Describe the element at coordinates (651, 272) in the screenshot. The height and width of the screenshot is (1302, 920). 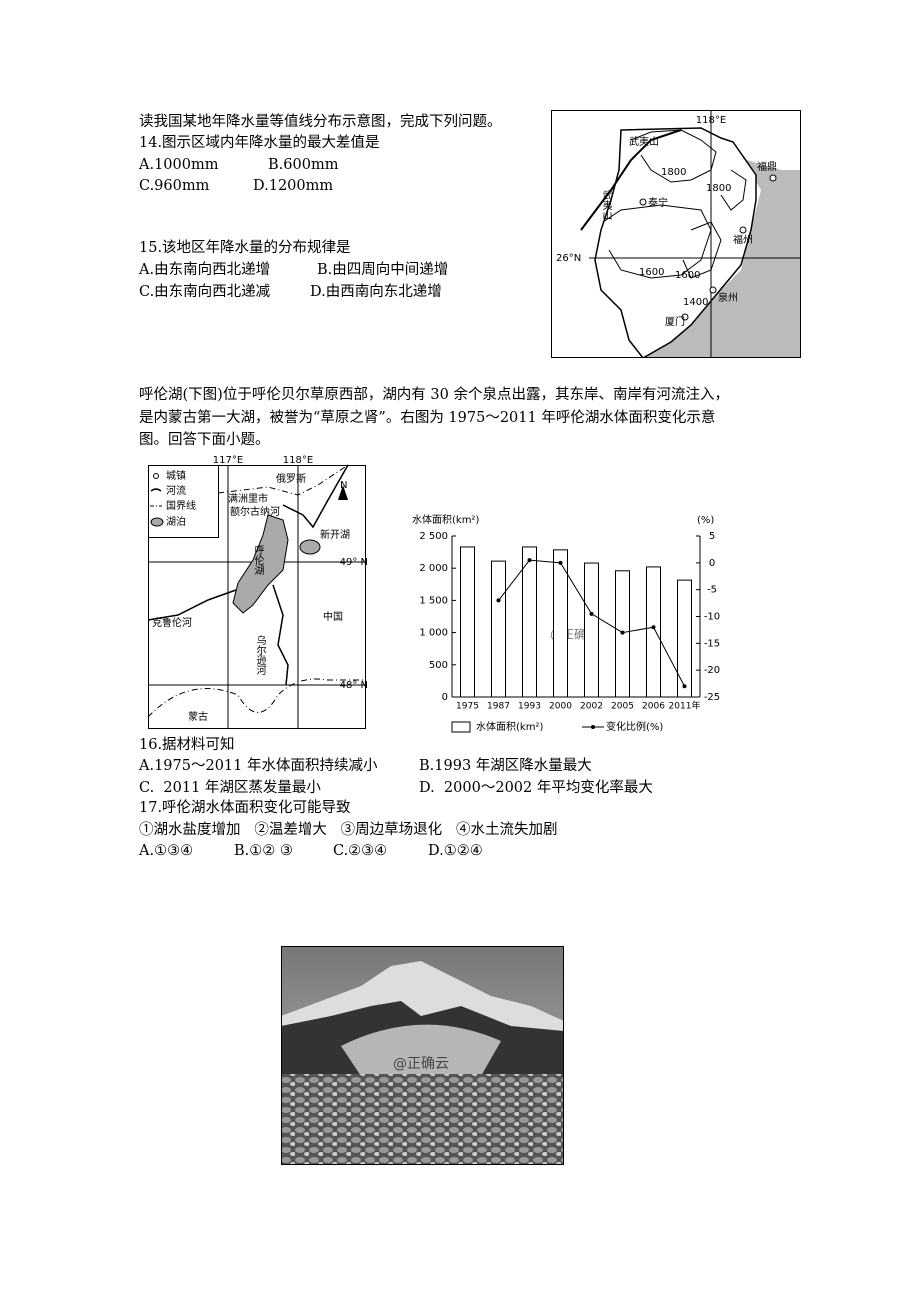
I see `map-label: 1600` at that location.